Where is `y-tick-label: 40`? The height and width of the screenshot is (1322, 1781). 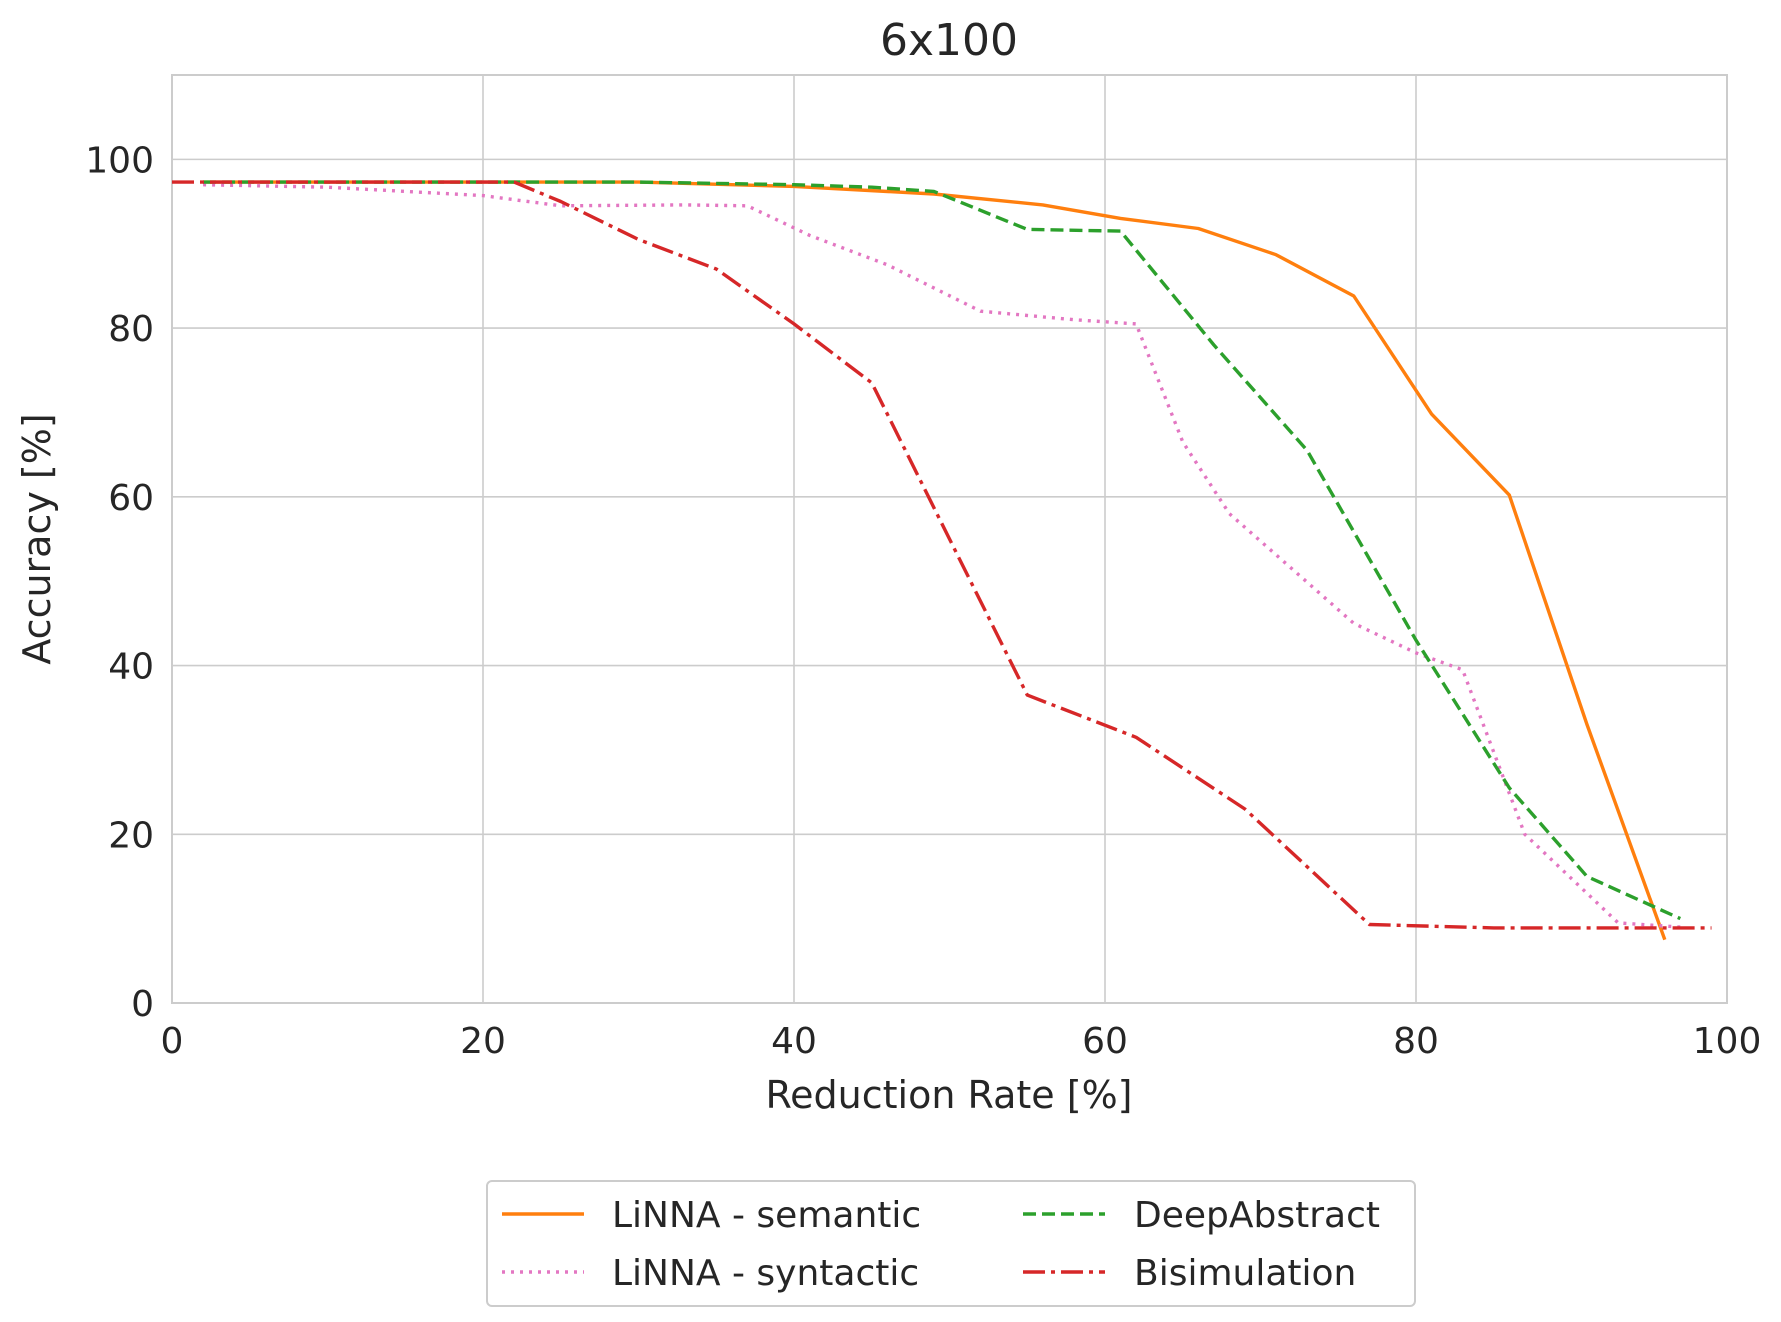
y-tick-label: 40 is located at coordinates (131, 667).